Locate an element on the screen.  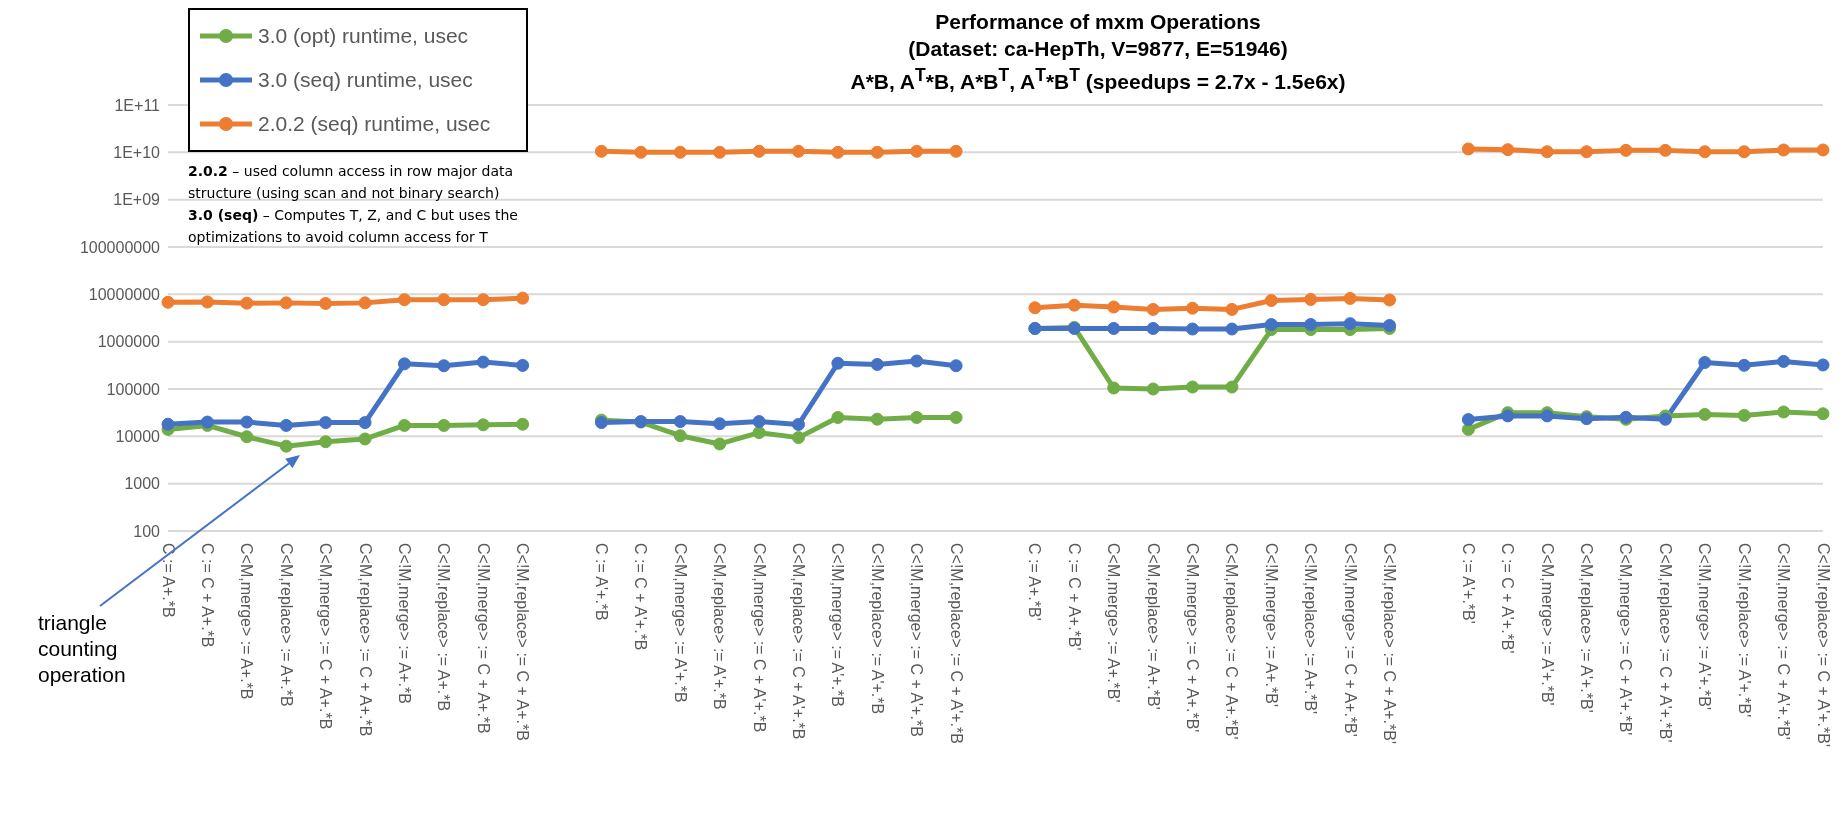
y-tick-label: 100 is located at coordinates (147, 531).